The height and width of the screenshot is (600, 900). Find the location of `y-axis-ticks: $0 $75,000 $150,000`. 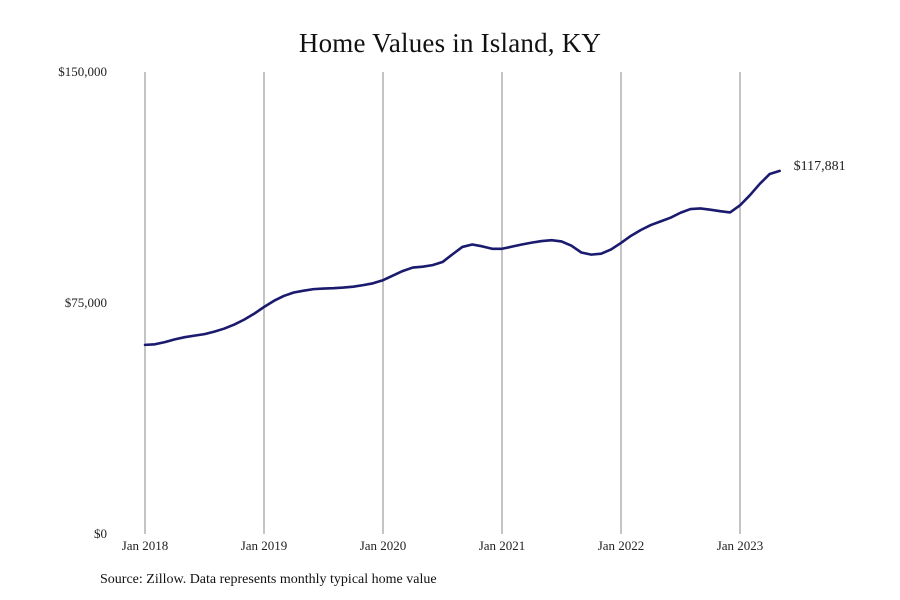

y-axis-ticks: $0 $75,000 $150,000 is located at coordinates (82, 302).